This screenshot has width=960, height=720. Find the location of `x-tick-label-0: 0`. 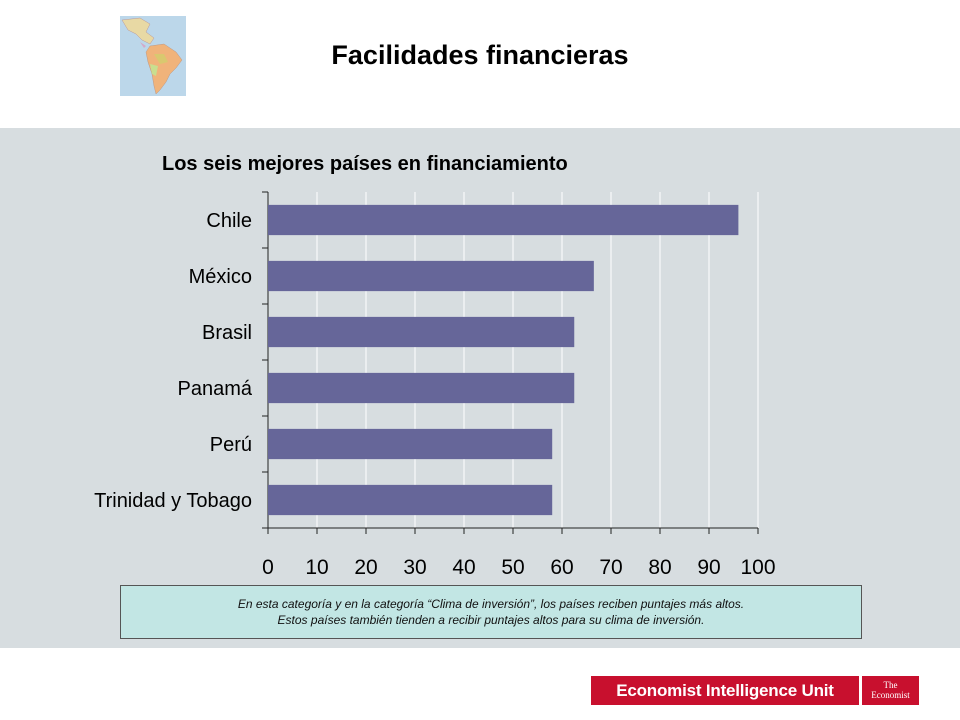

x-tick-label-0: 0 is located at coordinates (268, 567).